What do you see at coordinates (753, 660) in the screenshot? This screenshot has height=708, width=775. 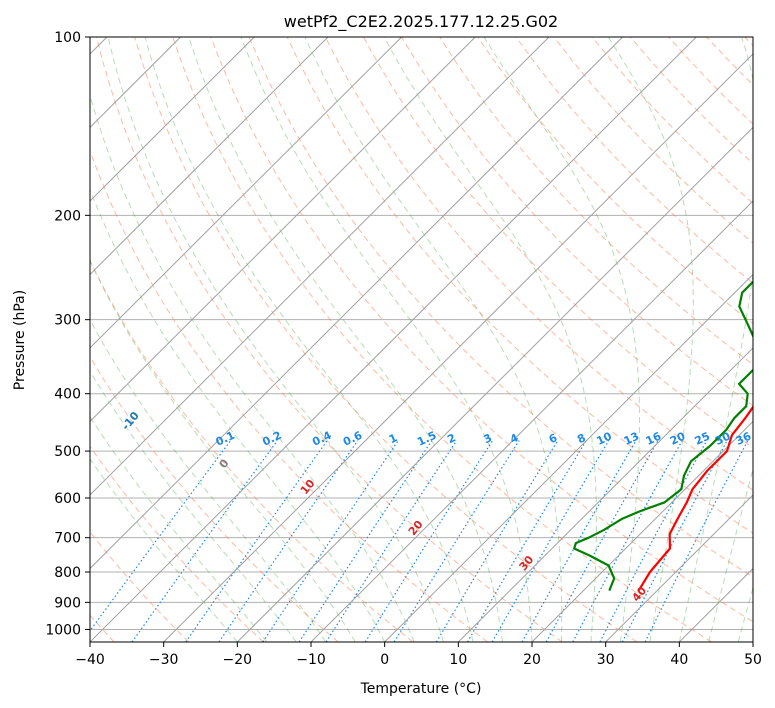 I see `x-tick-label: 50` at bounding box center [753, 660].